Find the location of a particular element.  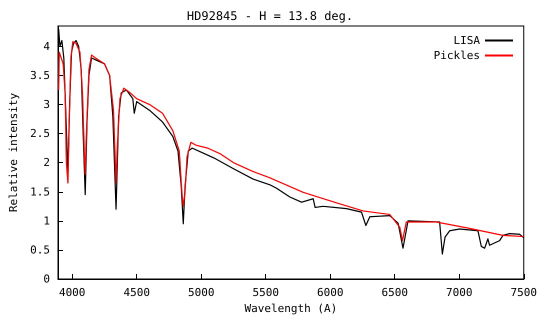

legend-label: LISA is located at coordinates (467, 40).